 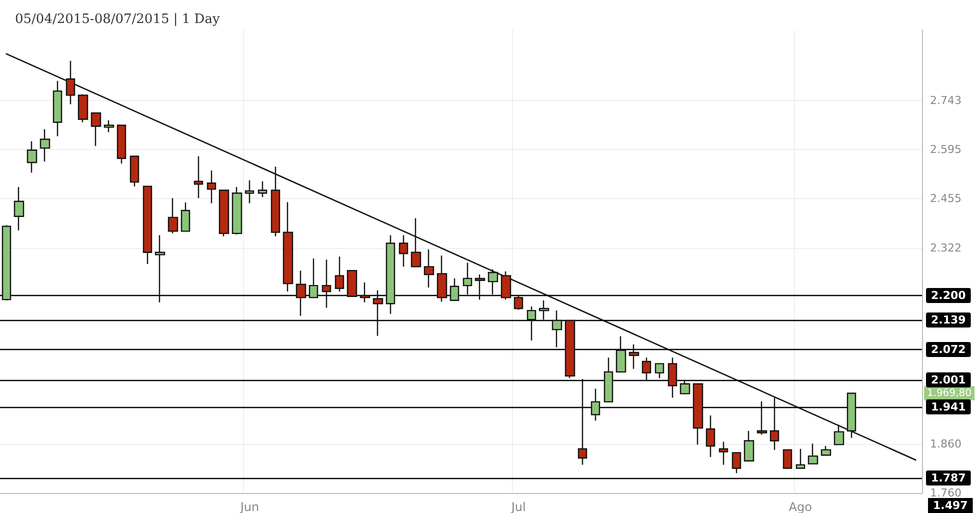 What do you see at coordinates (948, 407) in the screenshot?
I see `ref-line-label: 1.941` at bounding box center [948, 407].